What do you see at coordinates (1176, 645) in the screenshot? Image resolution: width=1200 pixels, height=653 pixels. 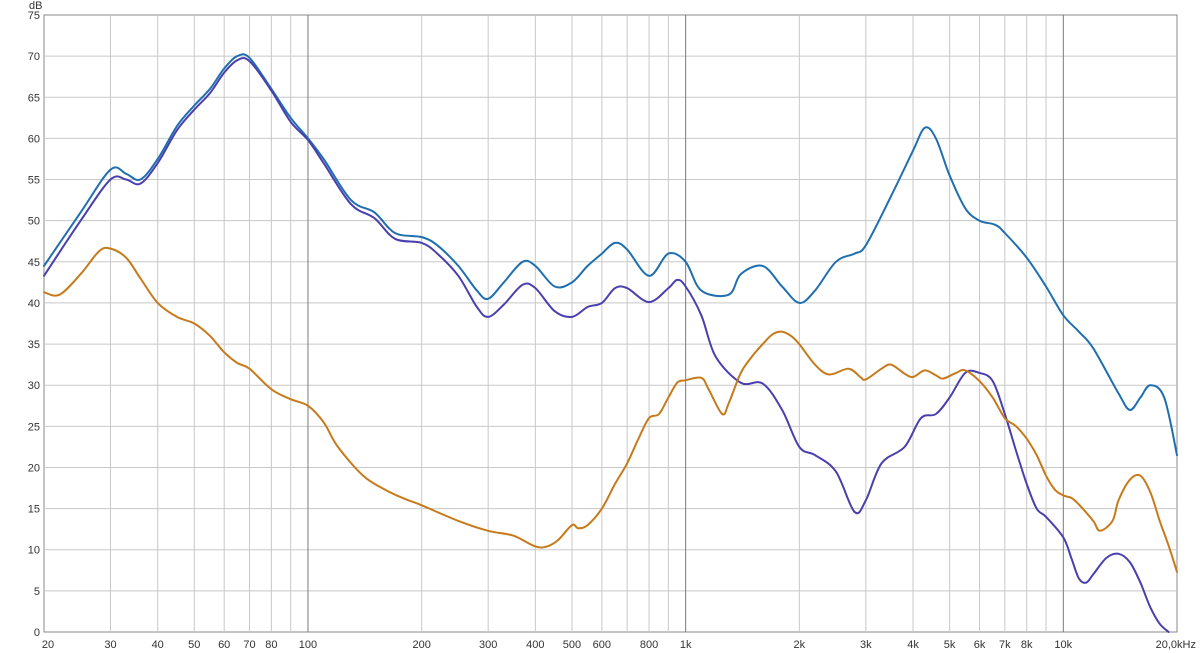 I see `x-tick-label: 20,0kHz` at bounding box center [1176, 645].